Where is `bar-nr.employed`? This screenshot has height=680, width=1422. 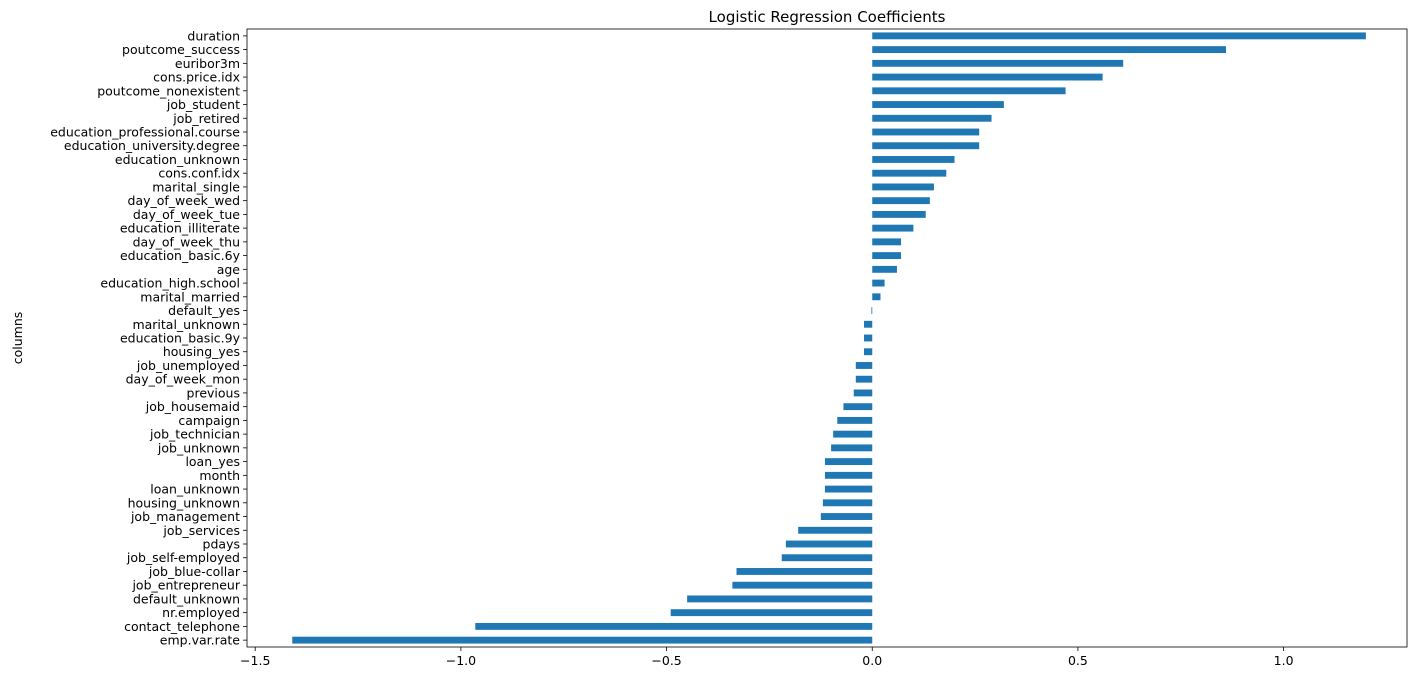 bar-nr.employed is located at coordinates (771, 613).